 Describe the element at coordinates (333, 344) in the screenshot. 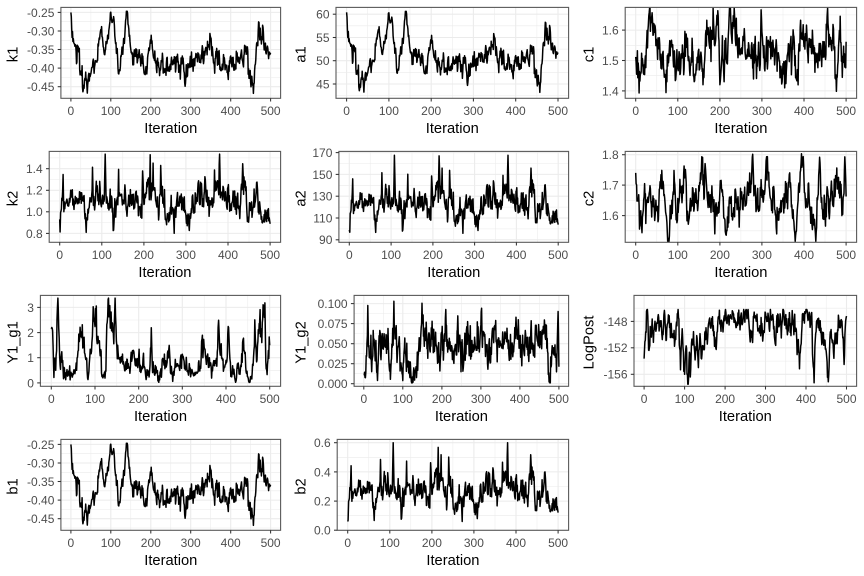

I see `svg-text: 0.050` at that location.